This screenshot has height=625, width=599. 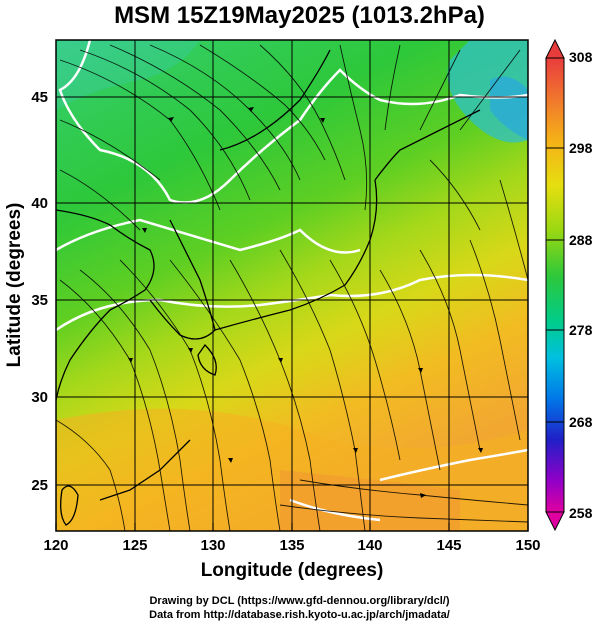 I want to click on colorbar-top-arrow, so click(x=555, y=48).